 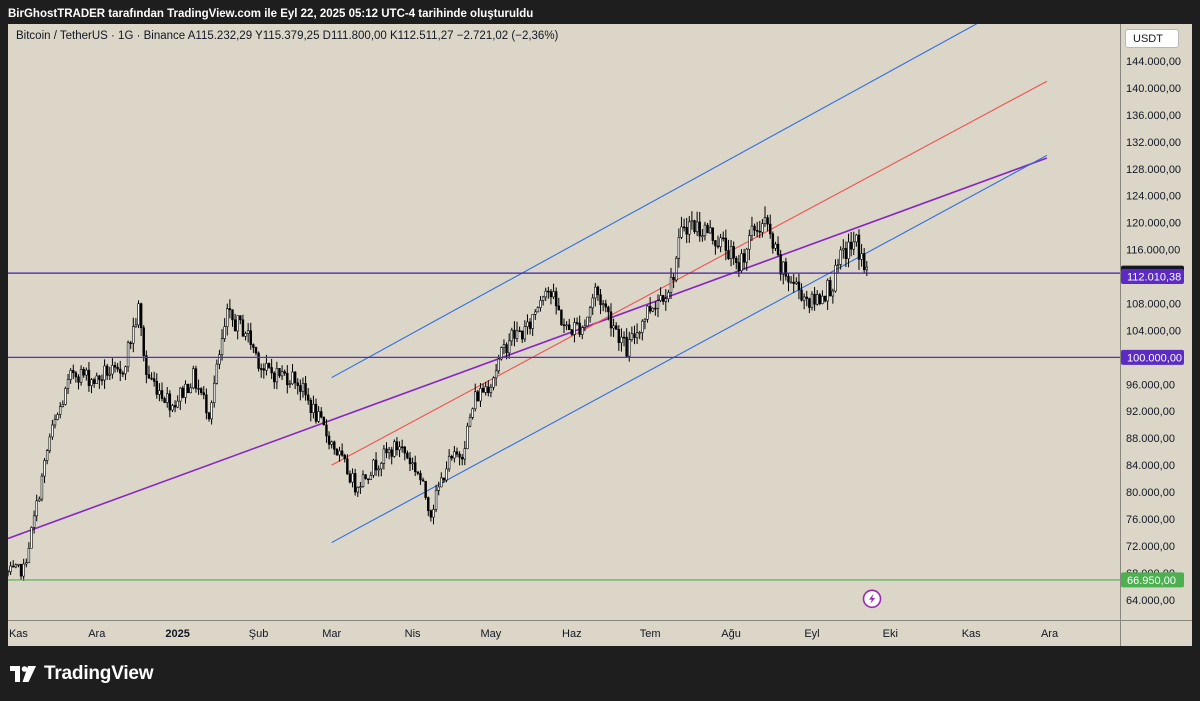 I want to click on currency-button: USDT, so click(x=1152, y=38).